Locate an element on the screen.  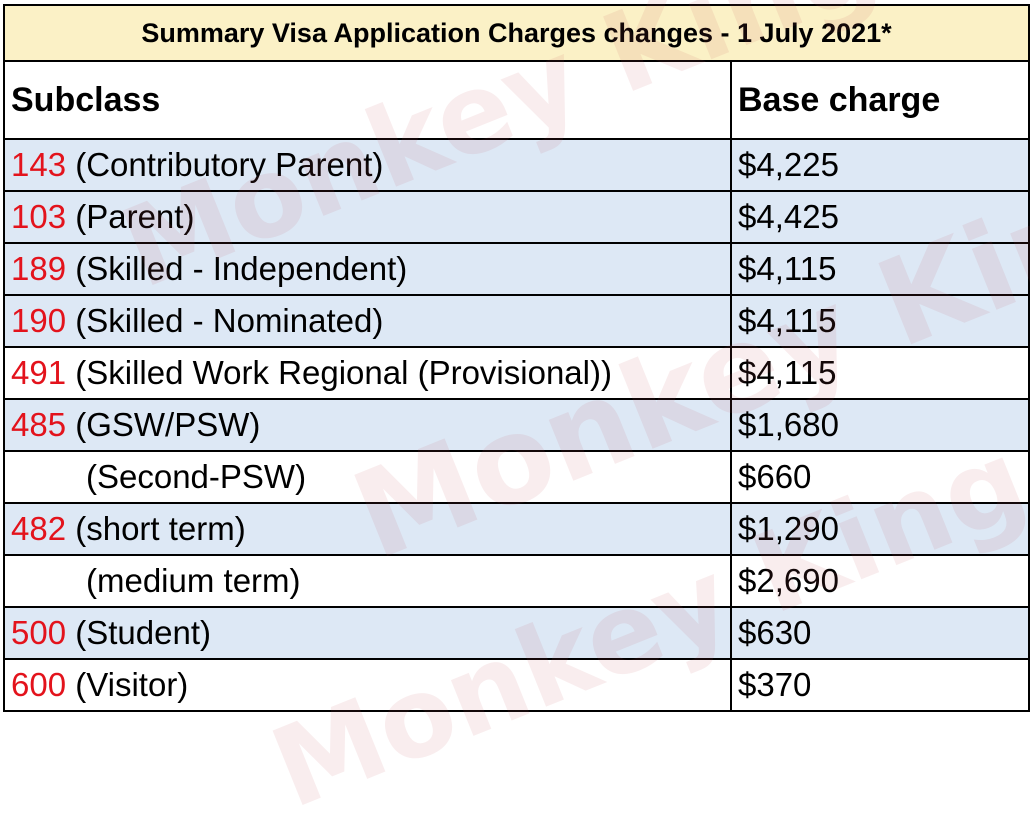
subclass-code: 143 is located at coordinates (39, 164).